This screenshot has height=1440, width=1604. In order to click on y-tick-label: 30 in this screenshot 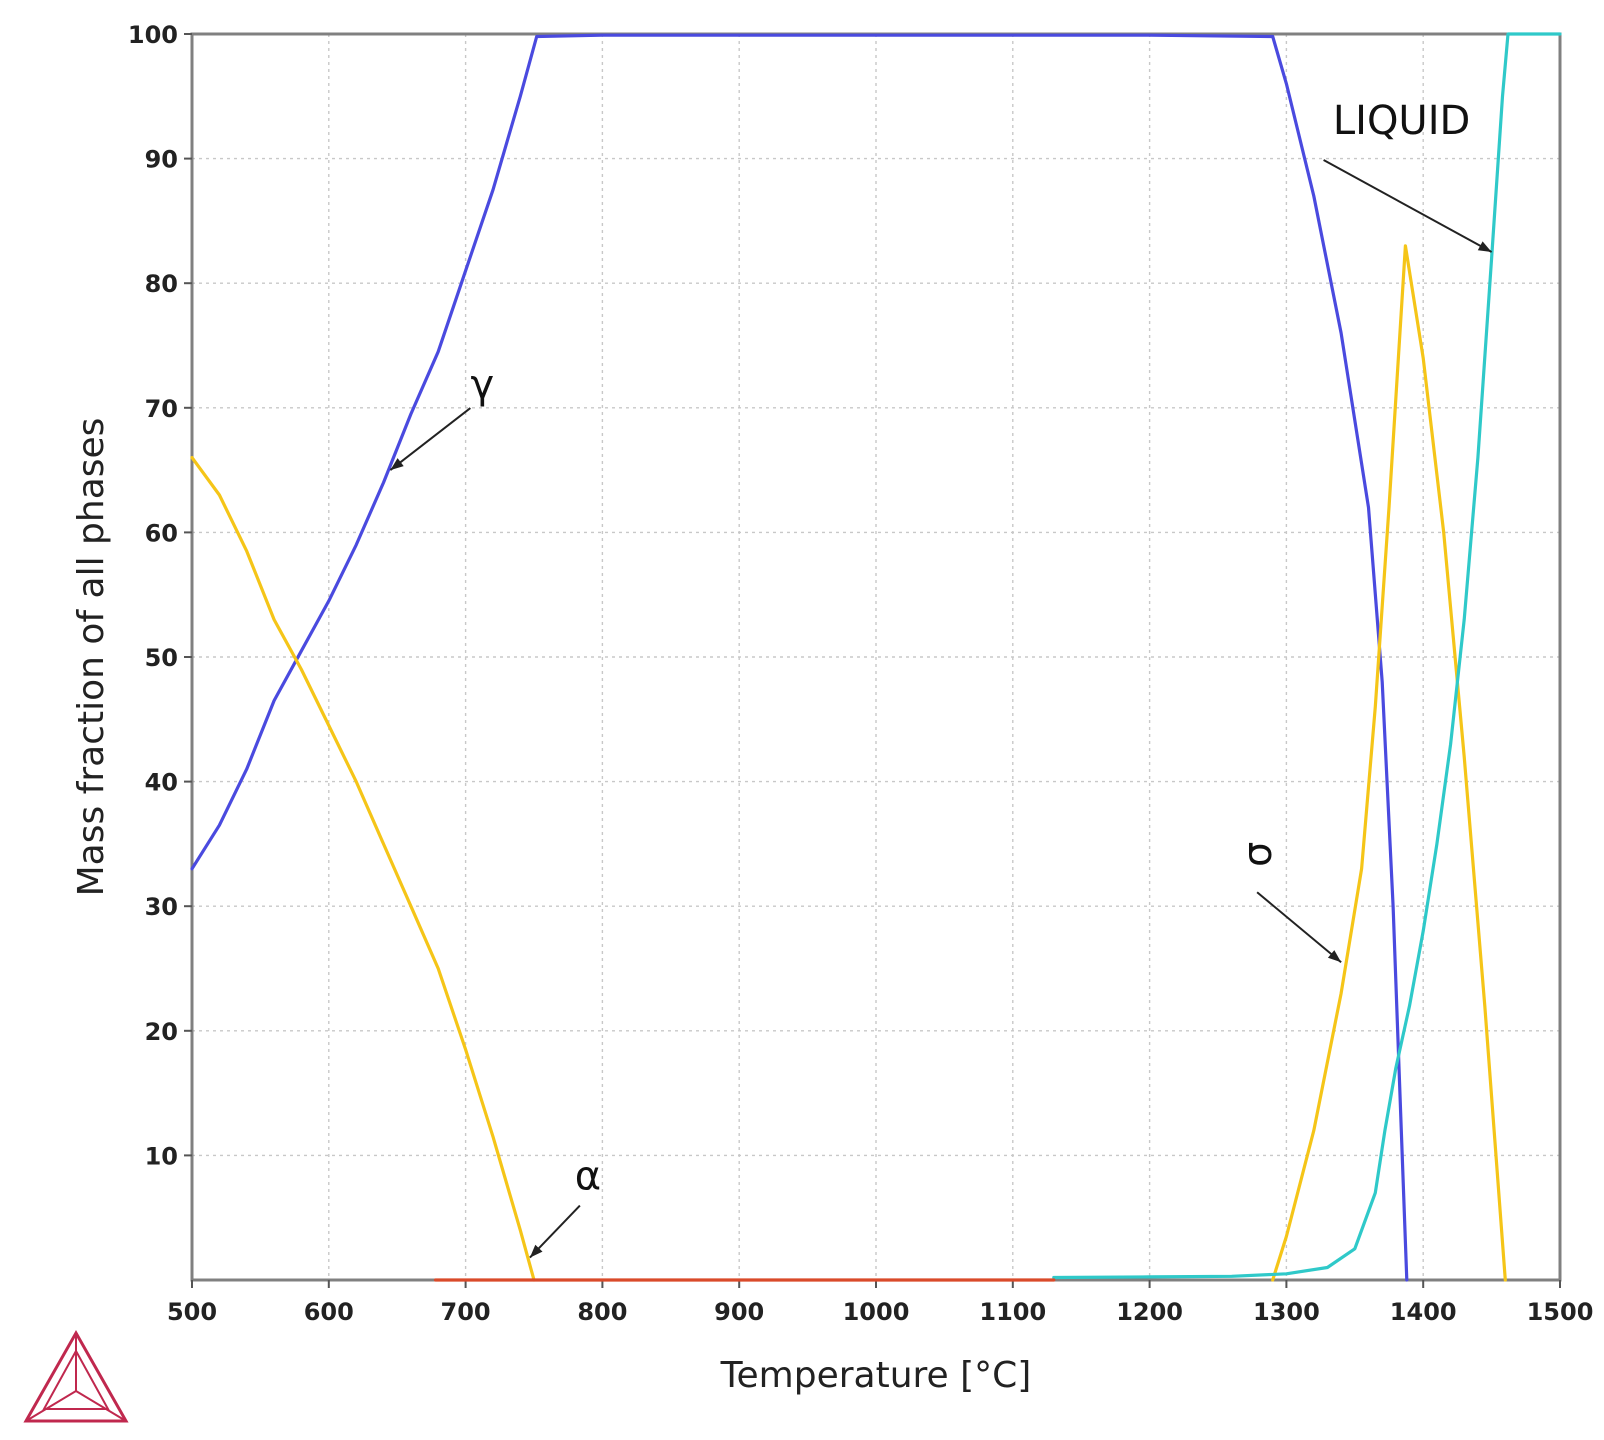, I will do `click(161, 907)`.